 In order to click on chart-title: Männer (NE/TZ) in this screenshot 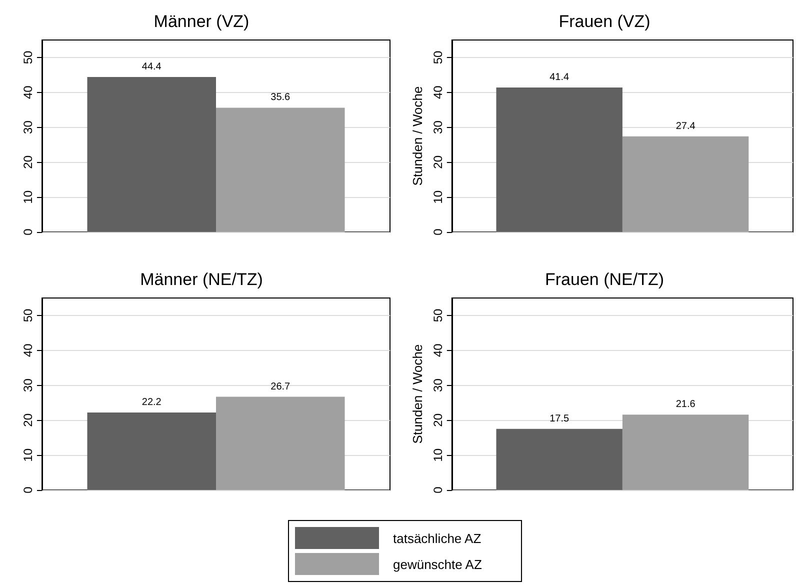, I will do `click(201, 279)`.